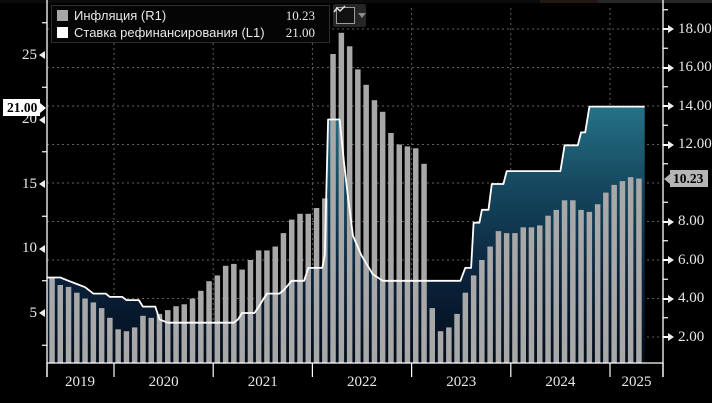  What do you see at coordinates (23, 249) in the screenshot?
I see `left-axis-tick-label: 10` at bounding box center [23, 249].